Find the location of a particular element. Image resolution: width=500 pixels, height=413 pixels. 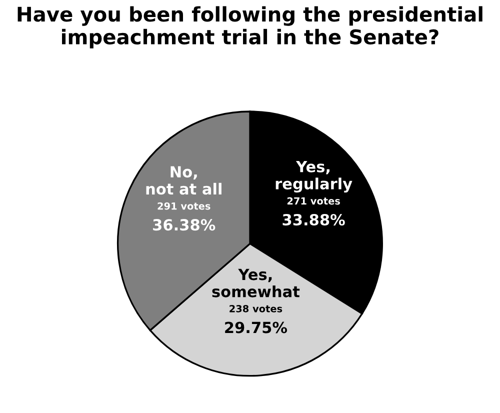

slice-label: Yes, somewhat is located at coordinates (256, 283).